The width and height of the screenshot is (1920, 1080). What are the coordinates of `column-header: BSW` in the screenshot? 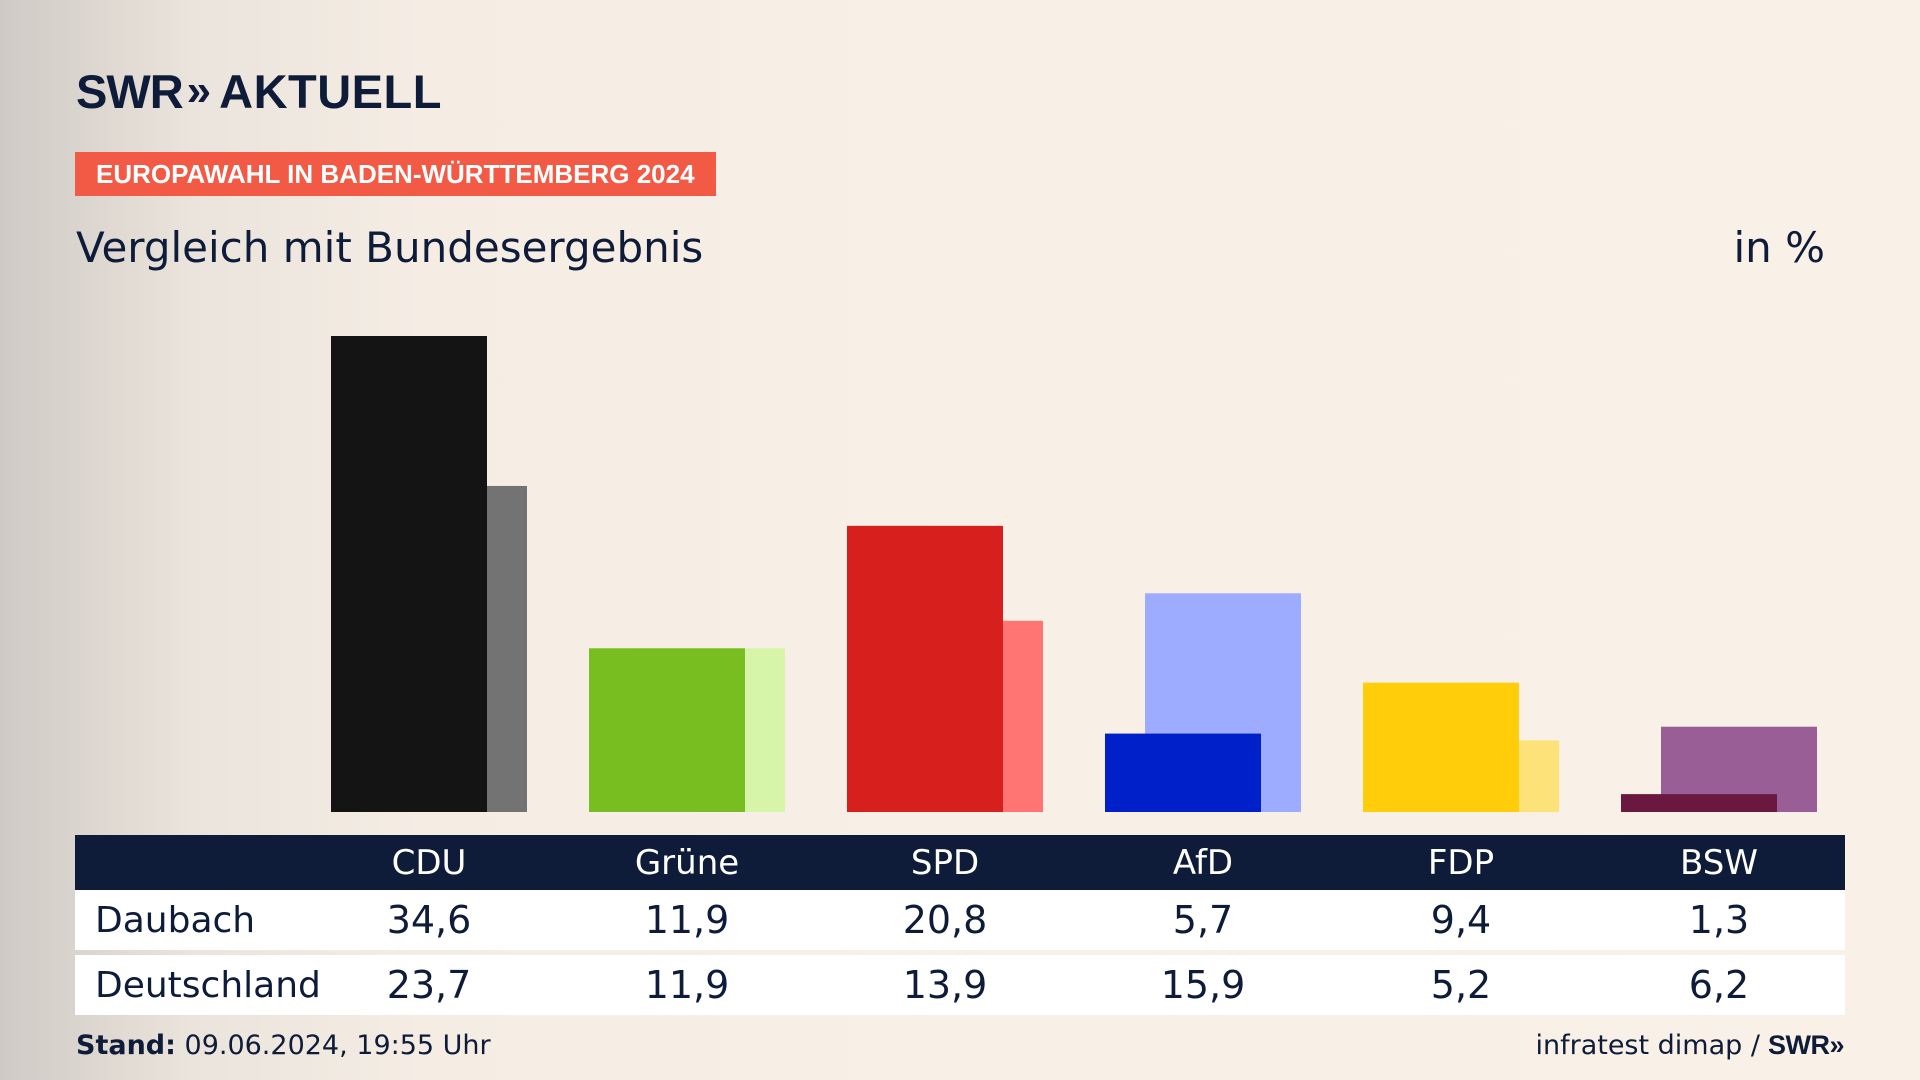 It's located at (1719, 862).